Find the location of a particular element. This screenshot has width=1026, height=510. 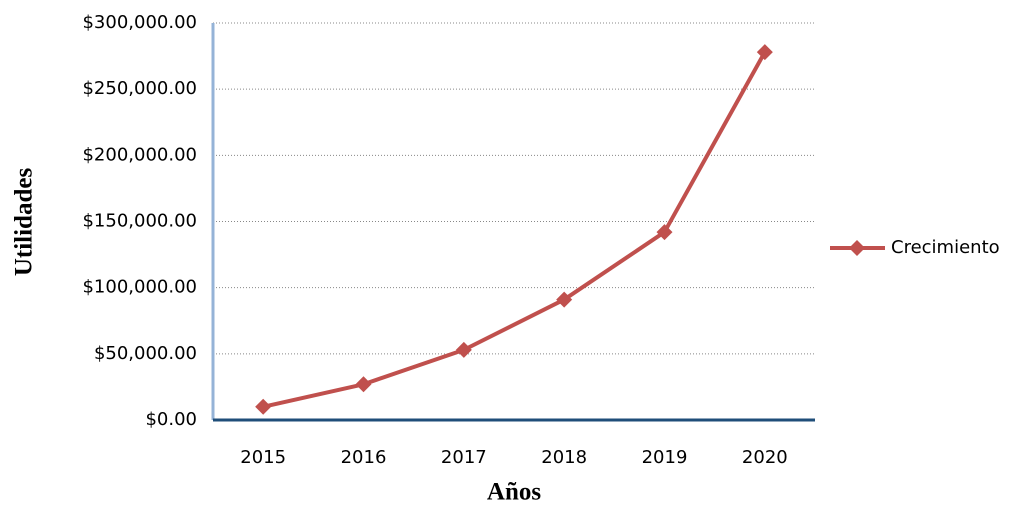

x-axis-title: Años is located at coordinates (514, 492).